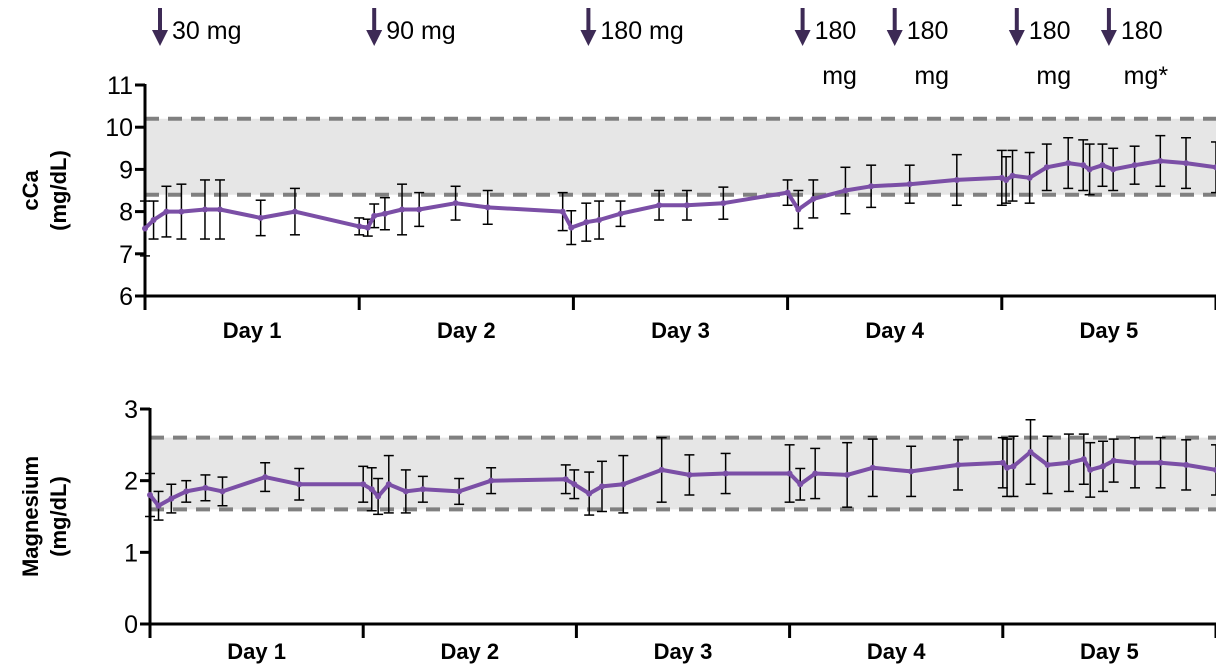 The width and height of the screenshot is (1216, 667). I want to click on y-tick-label: 11, so click(120, 86).